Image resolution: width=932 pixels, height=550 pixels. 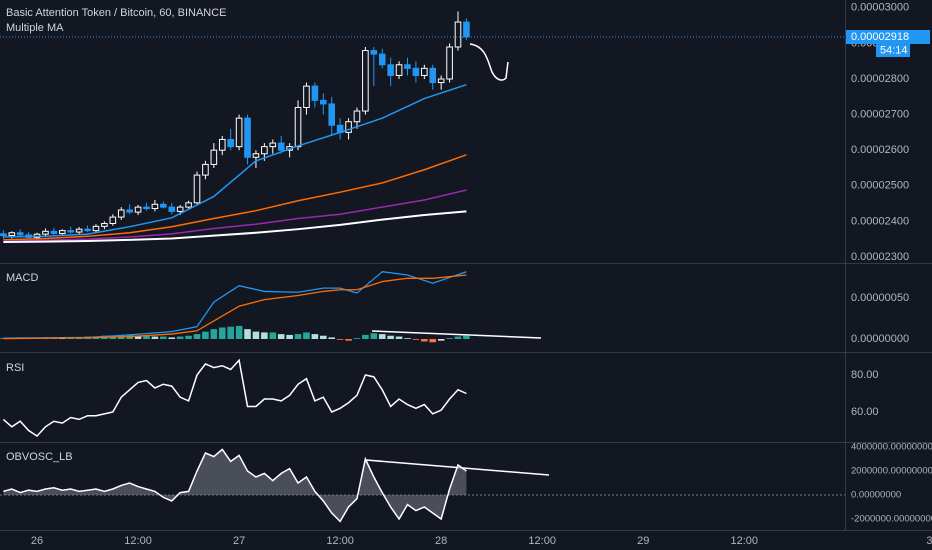 I want to click on x-tick-label: 29, so click(x=643, y=541).